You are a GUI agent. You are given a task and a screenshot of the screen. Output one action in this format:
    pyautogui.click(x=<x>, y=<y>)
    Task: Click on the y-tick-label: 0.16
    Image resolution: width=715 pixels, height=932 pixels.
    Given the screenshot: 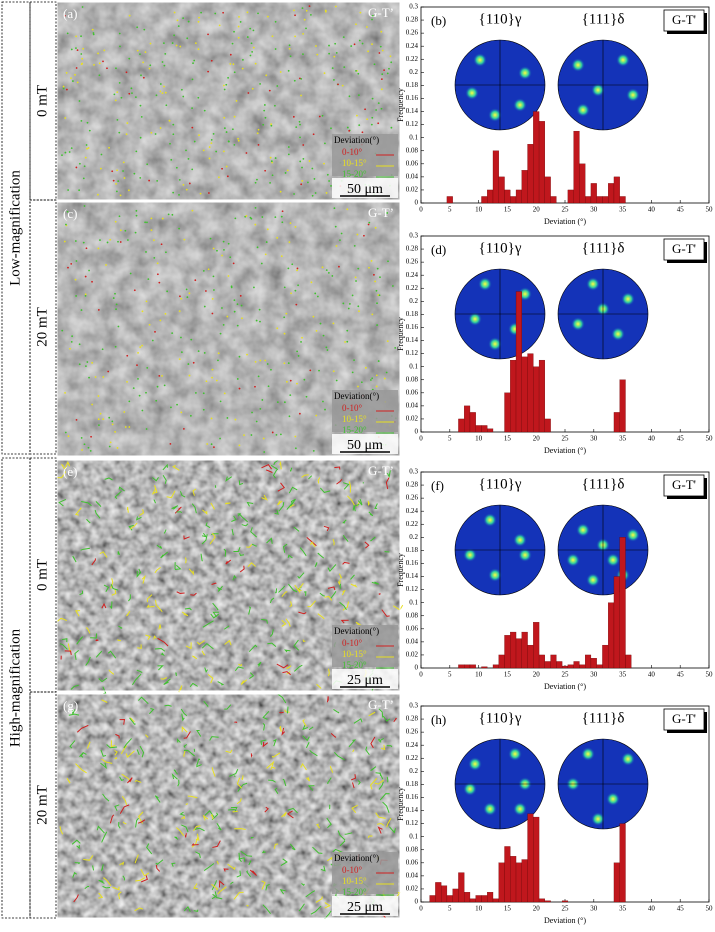 What is the action you would take?
    pyautogui.click(x=412, y=98)
    